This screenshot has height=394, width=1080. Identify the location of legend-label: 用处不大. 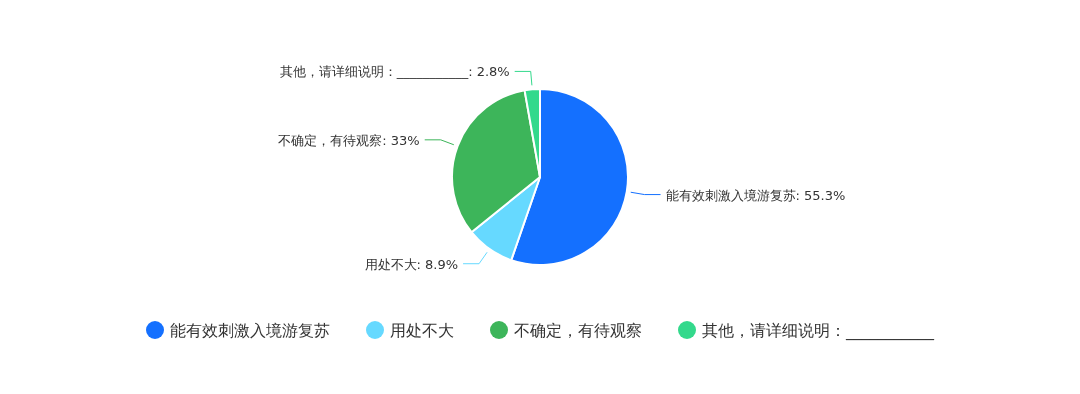
(422, 330).